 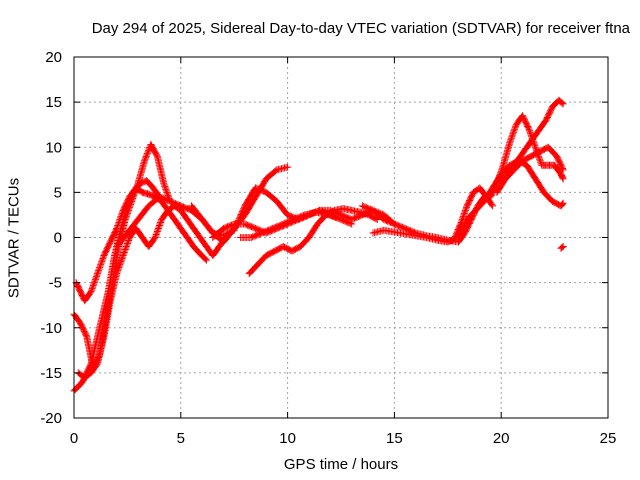 I want to click on y-tick-label: -10, so click(x=51, y=328).